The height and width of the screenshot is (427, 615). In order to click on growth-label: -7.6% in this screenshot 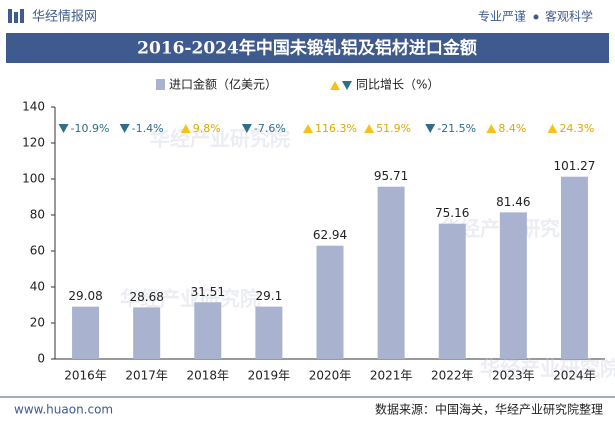, I will do `click(270, 128)`.